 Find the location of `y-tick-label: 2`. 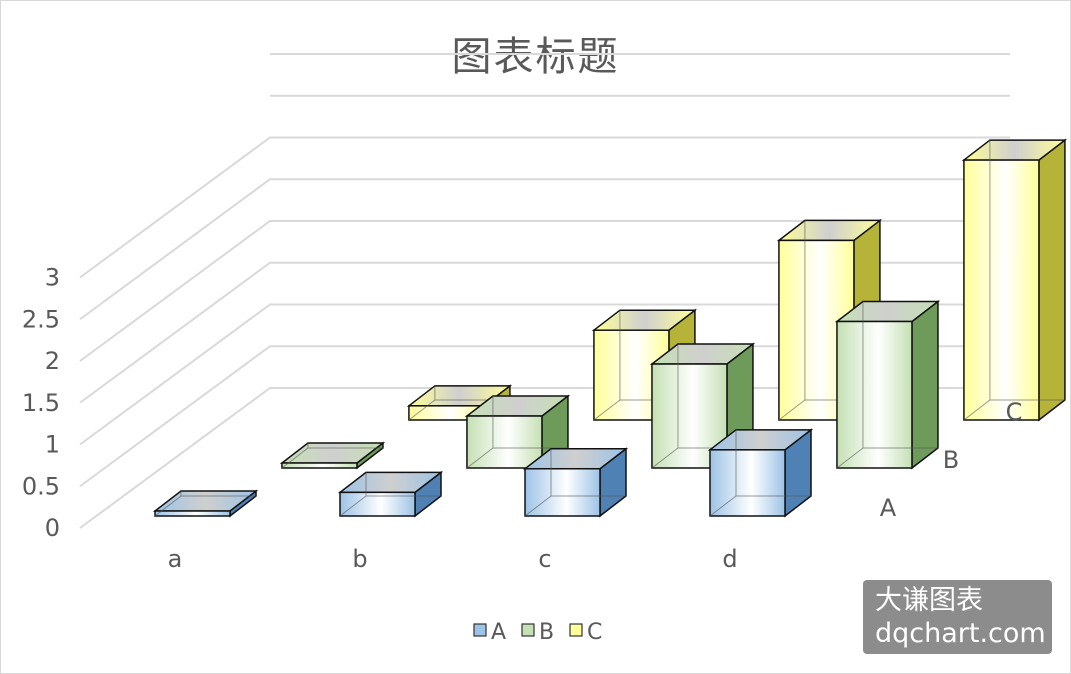

y-tick-label: 2 is located at coordinates (52, 361).